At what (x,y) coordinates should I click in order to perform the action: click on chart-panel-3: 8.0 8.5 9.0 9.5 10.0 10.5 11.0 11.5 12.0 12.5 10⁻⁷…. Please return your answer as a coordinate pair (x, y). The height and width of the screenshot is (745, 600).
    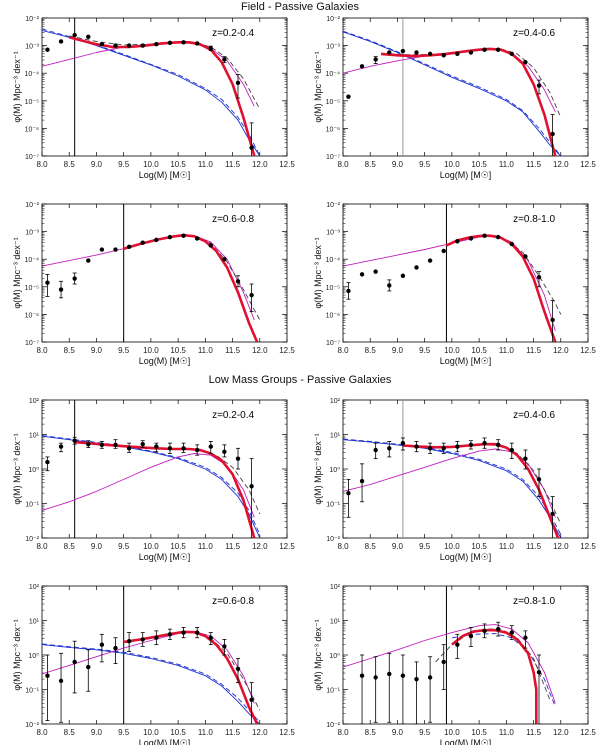
    Looking at the image, I should click on (153, 284).